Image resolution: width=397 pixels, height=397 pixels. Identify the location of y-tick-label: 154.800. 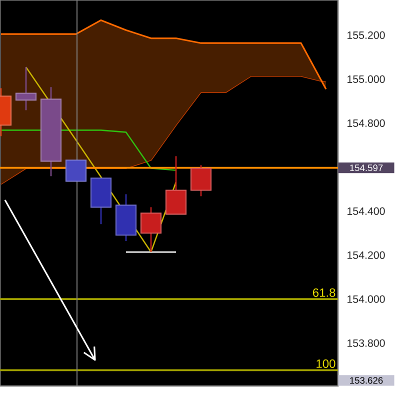
(366, 123).